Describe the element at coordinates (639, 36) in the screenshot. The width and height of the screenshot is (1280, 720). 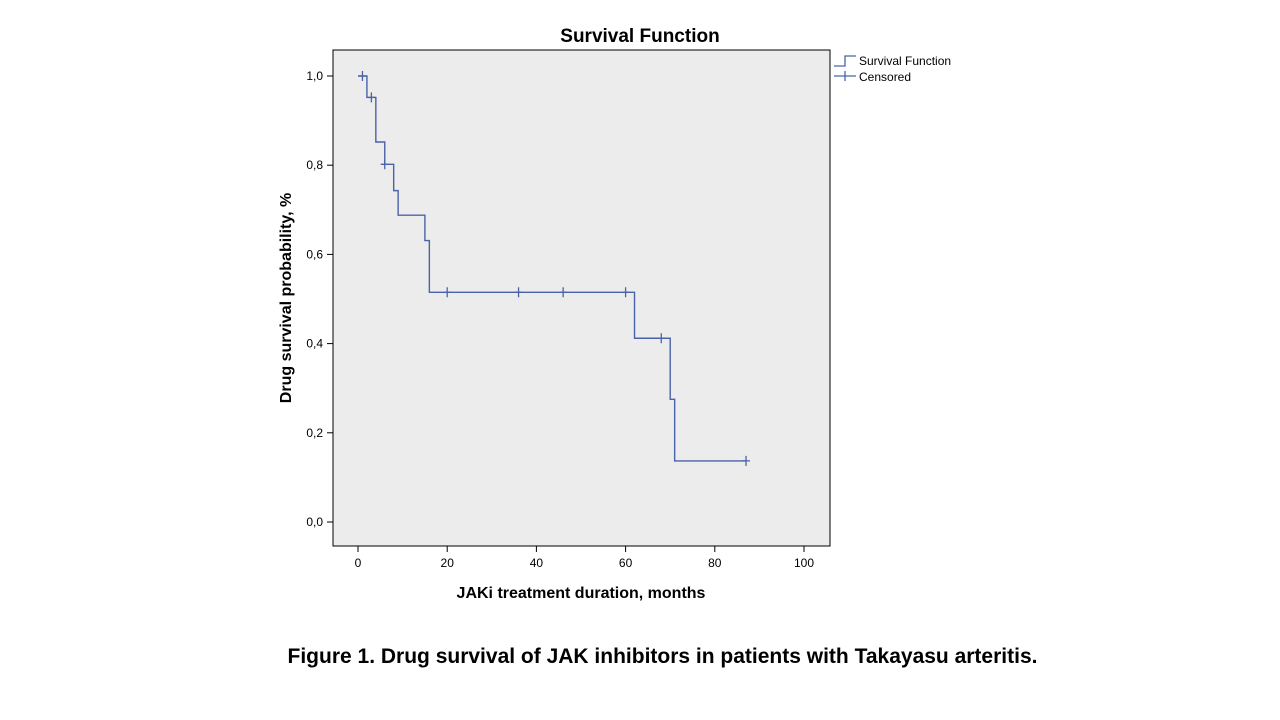
I see `chart-title: Survival Function` at that location.